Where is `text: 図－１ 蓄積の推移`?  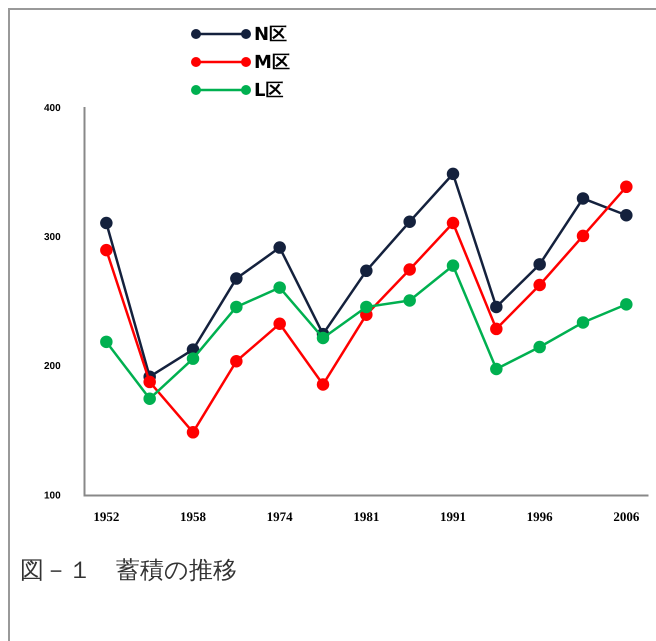 text: 図－１ 蓄積の推移 is located at coordinates (128, 570).